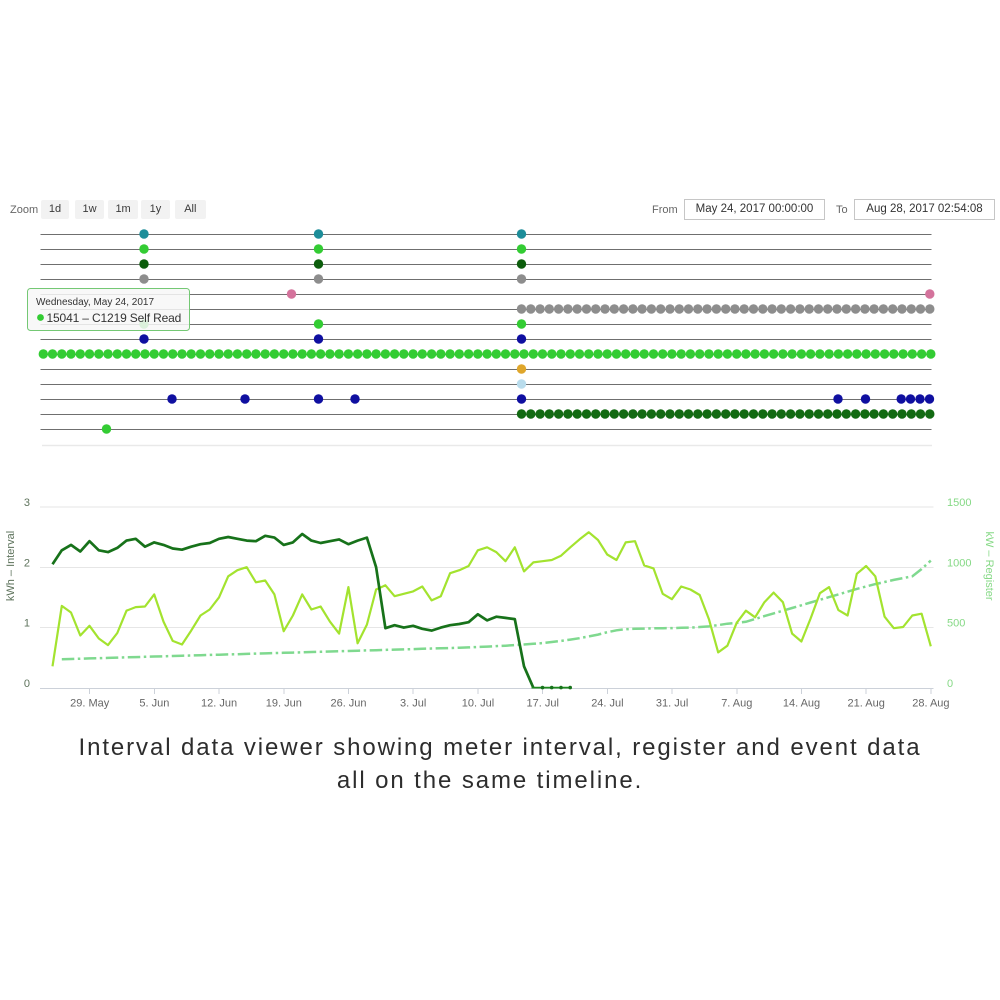 The width and height of the screenshot is (1000, 1000). What do you see at coordinates (348, 704) in the screenshot?
I see `svg-text: 26. Jun` at bounding box center [348, 704].